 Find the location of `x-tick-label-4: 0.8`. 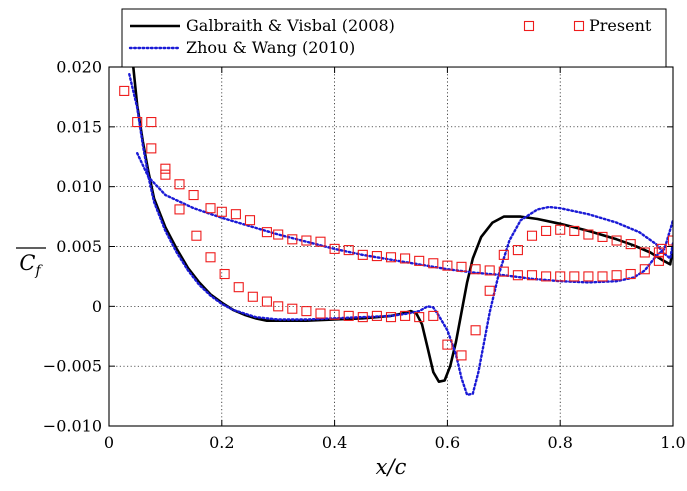

x-tick-label-4: 0.8 is located at coordinates (559, 442).